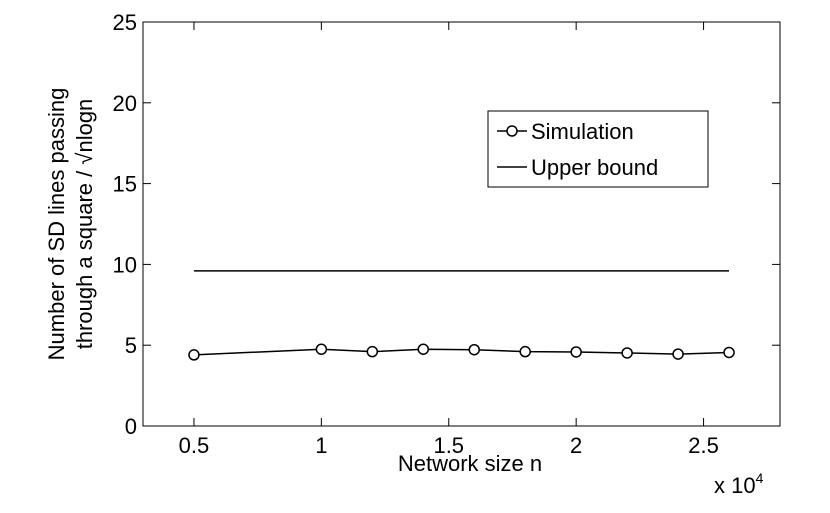 This screenshot has width=830, height=513. What do you see at coordinates (56, 224) in the screenshot?
I see `y-axis-label-line1: Number of SD lines passing` at bounding box center [56, 224].